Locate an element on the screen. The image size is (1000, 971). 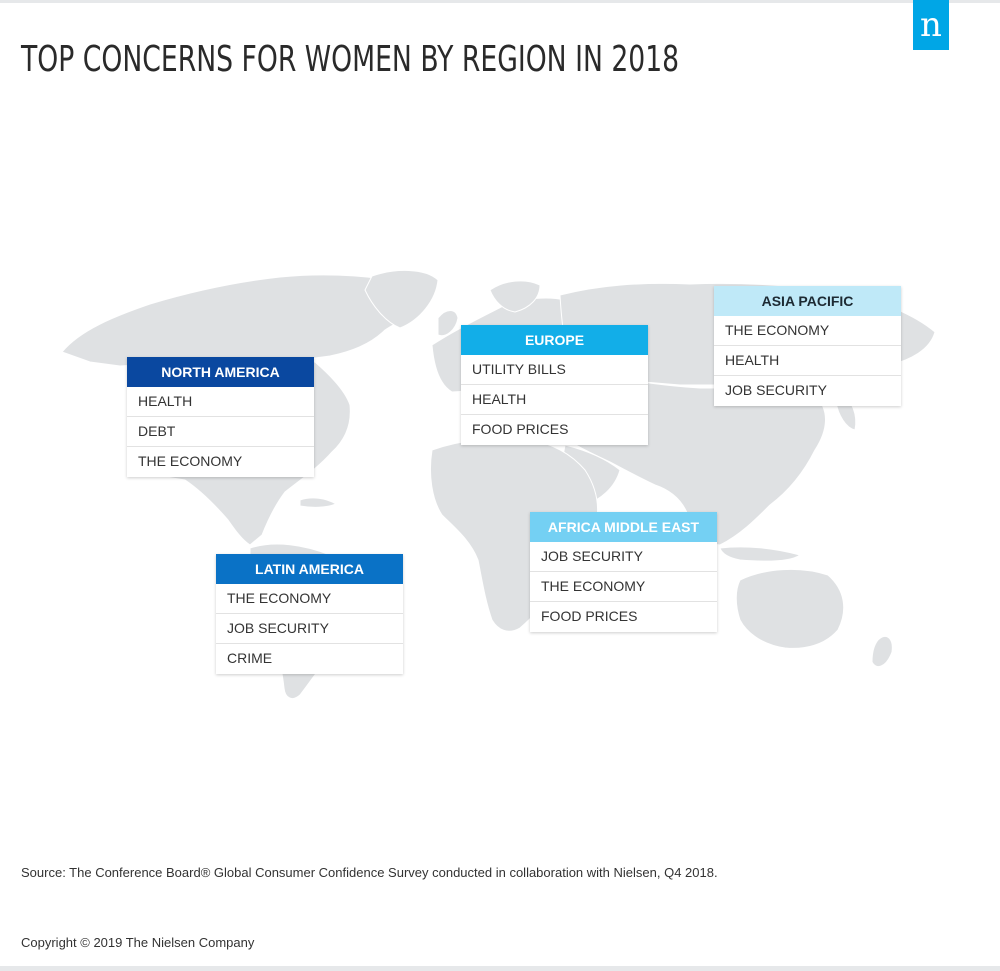
bottom-rule is located at coordinates (500, 968).